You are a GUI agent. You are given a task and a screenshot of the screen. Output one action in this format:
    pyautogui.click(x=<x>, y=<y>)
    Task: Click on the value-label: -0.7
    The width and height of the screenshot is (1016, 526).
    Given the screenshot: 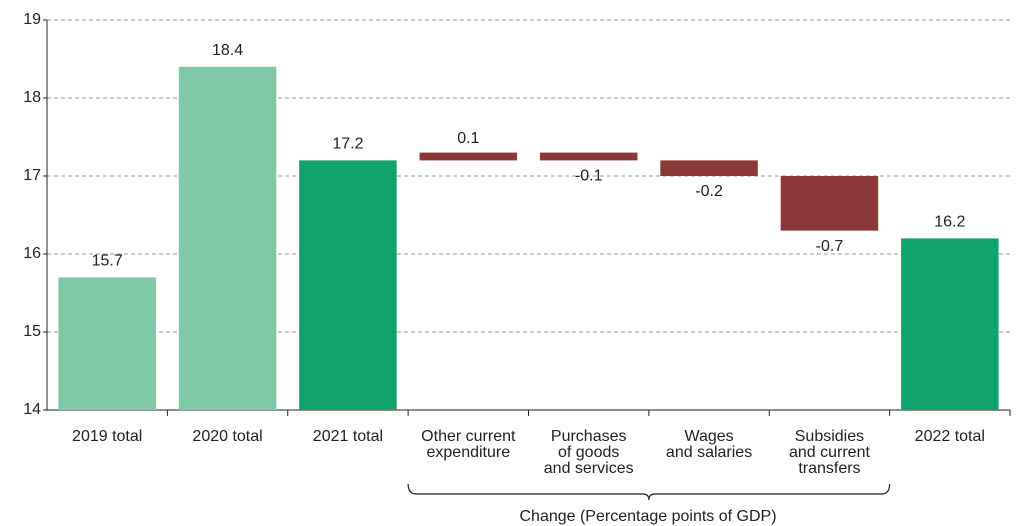 What is the action you would take?
    pyautogui.click(x=830, y=246)
    